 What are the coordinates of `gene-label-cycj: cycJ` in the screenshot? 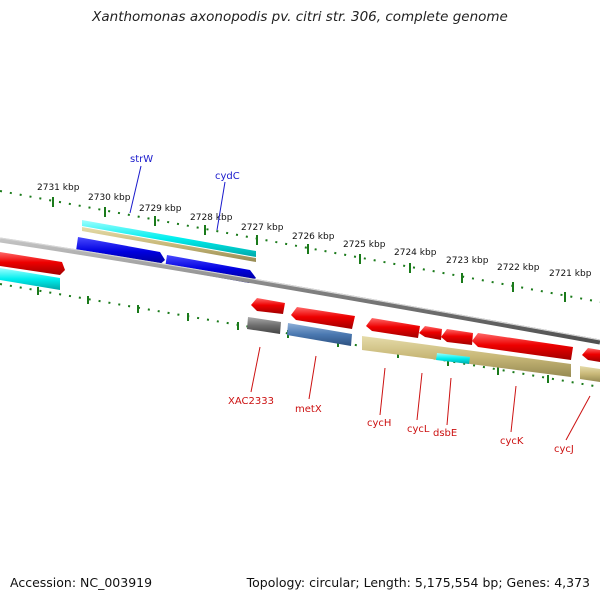 It's located at (564, 449).